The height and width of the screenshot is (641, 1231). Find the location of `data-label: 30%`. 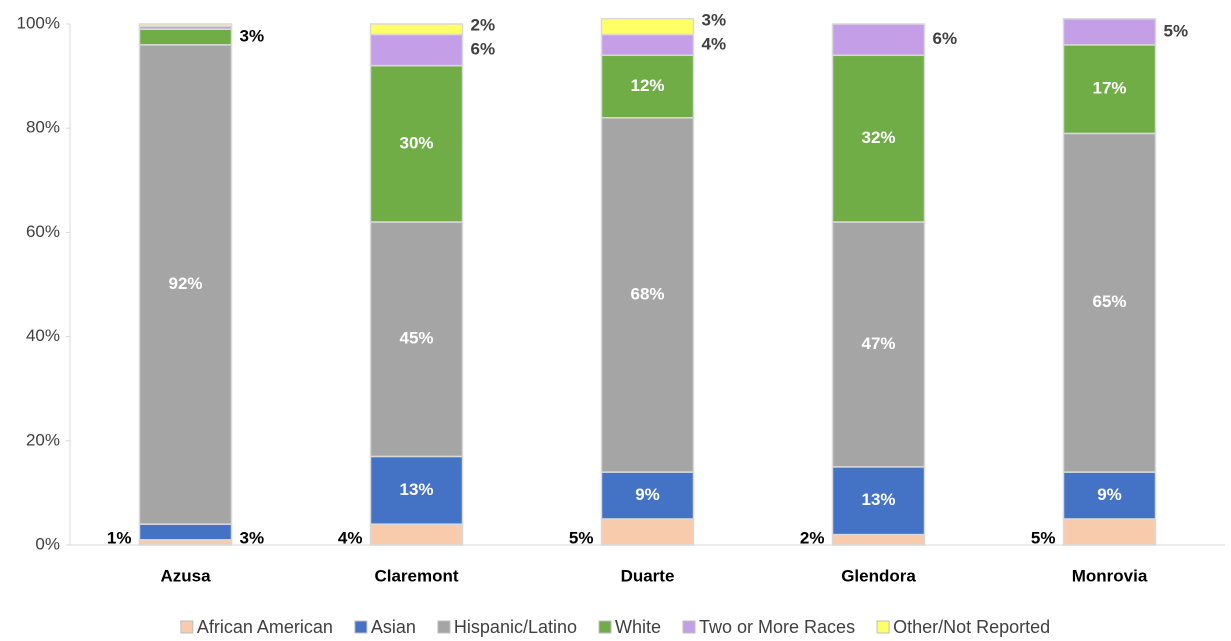

data-label: 30% is located at coordinates (416, 142).